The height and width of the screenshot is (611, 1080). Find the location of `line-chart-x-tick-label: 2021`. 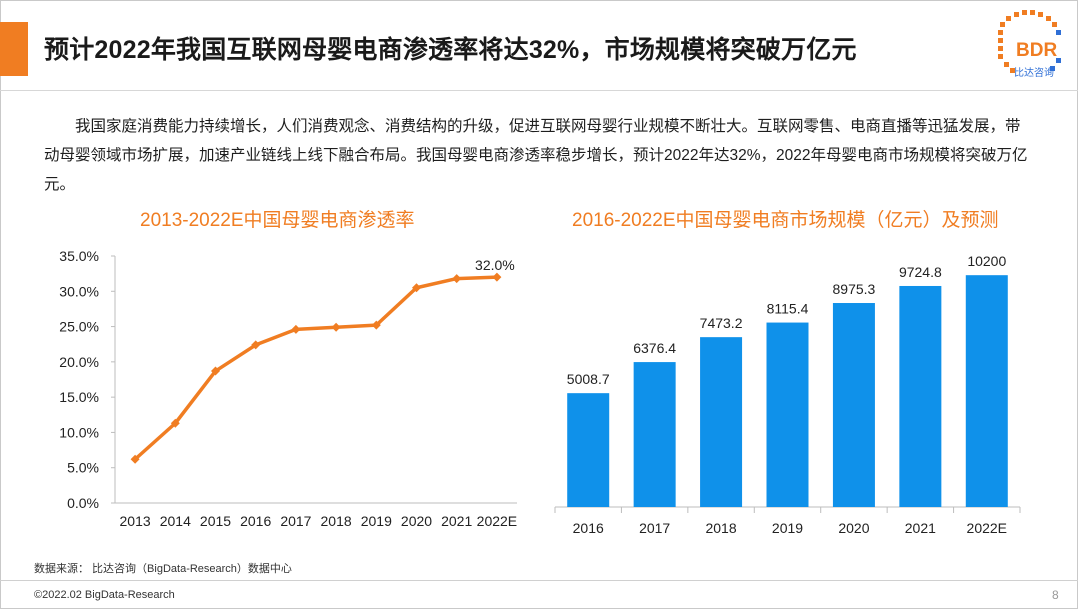

line-chart-x-tick-label: 2021 is located at coordinates (456, 521).